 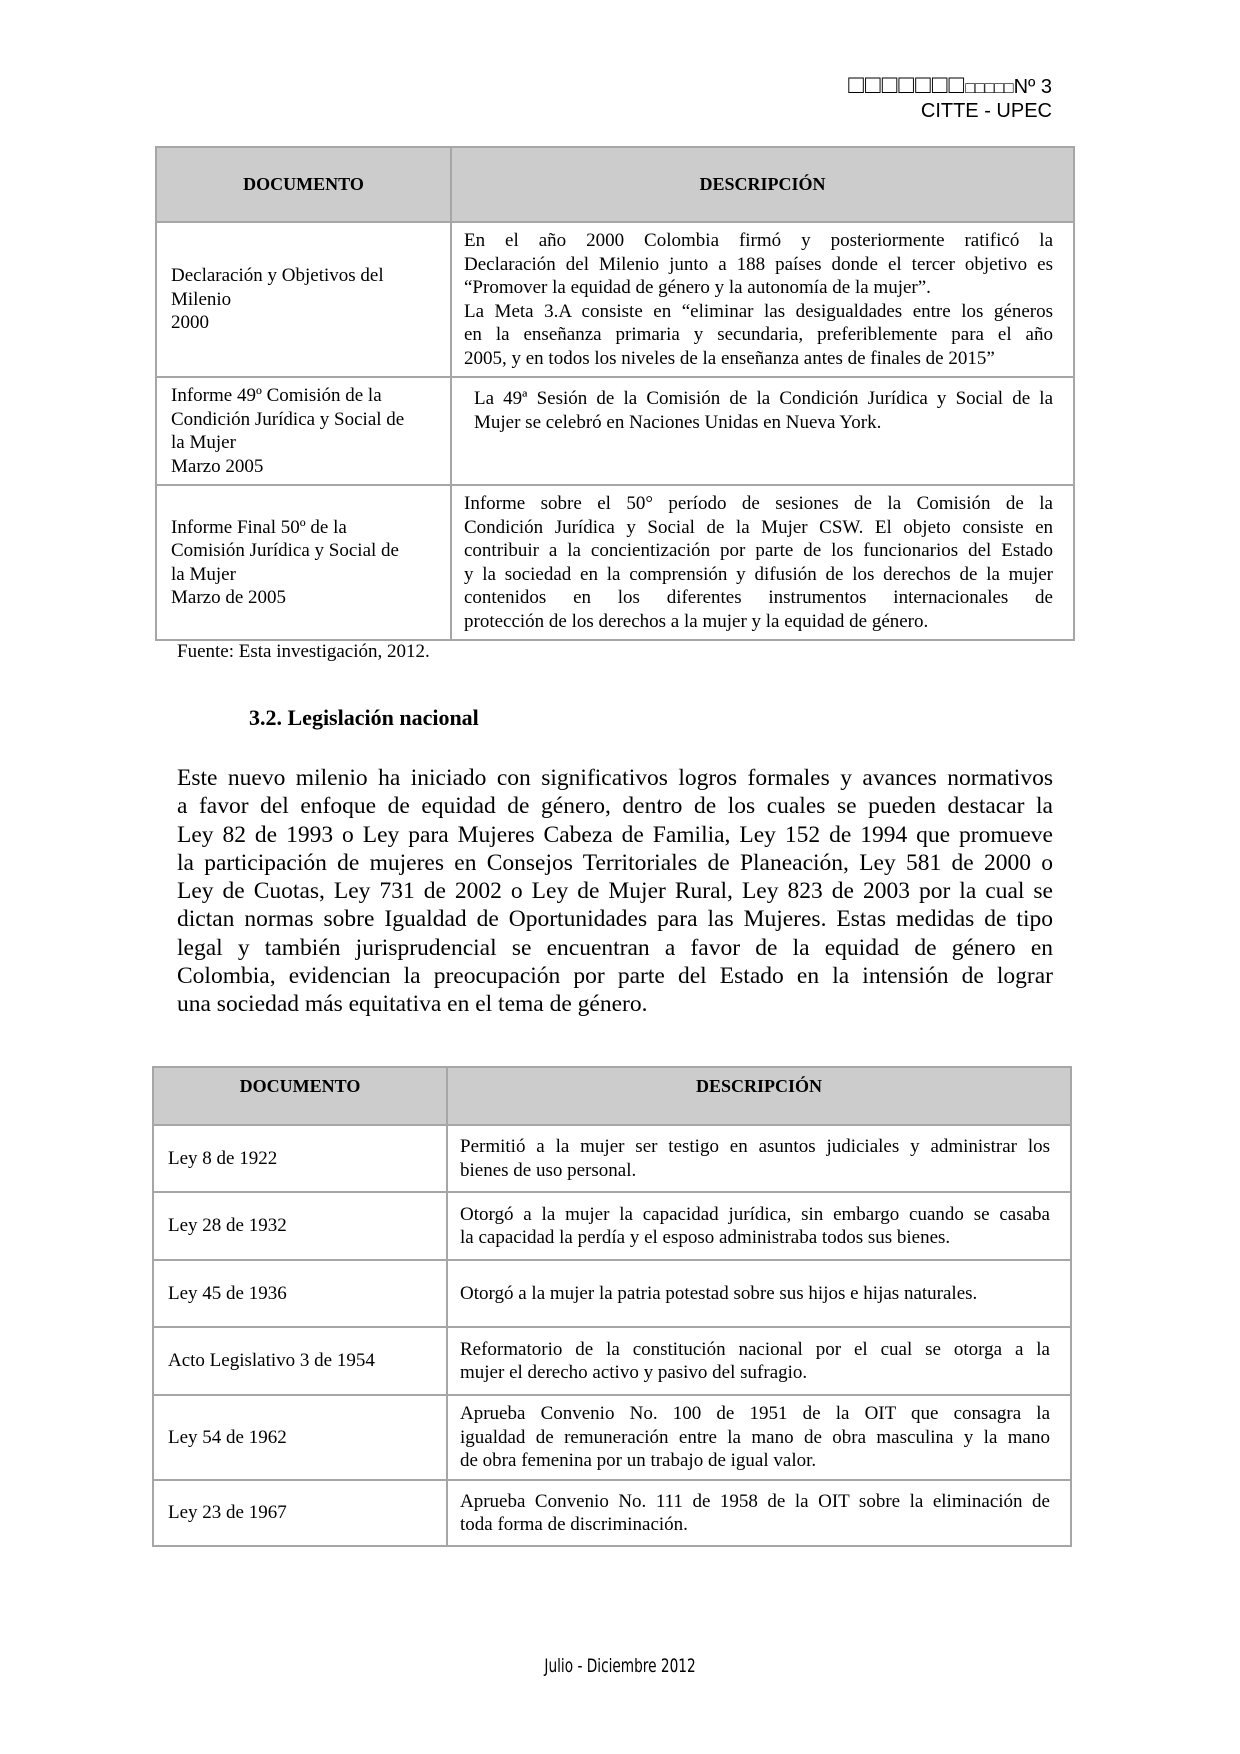 What do you see at coordinates (288, 419) in the screenshot?
I see `text-line: Condición Jurídica y Social de` at bounding box center [288, 419].